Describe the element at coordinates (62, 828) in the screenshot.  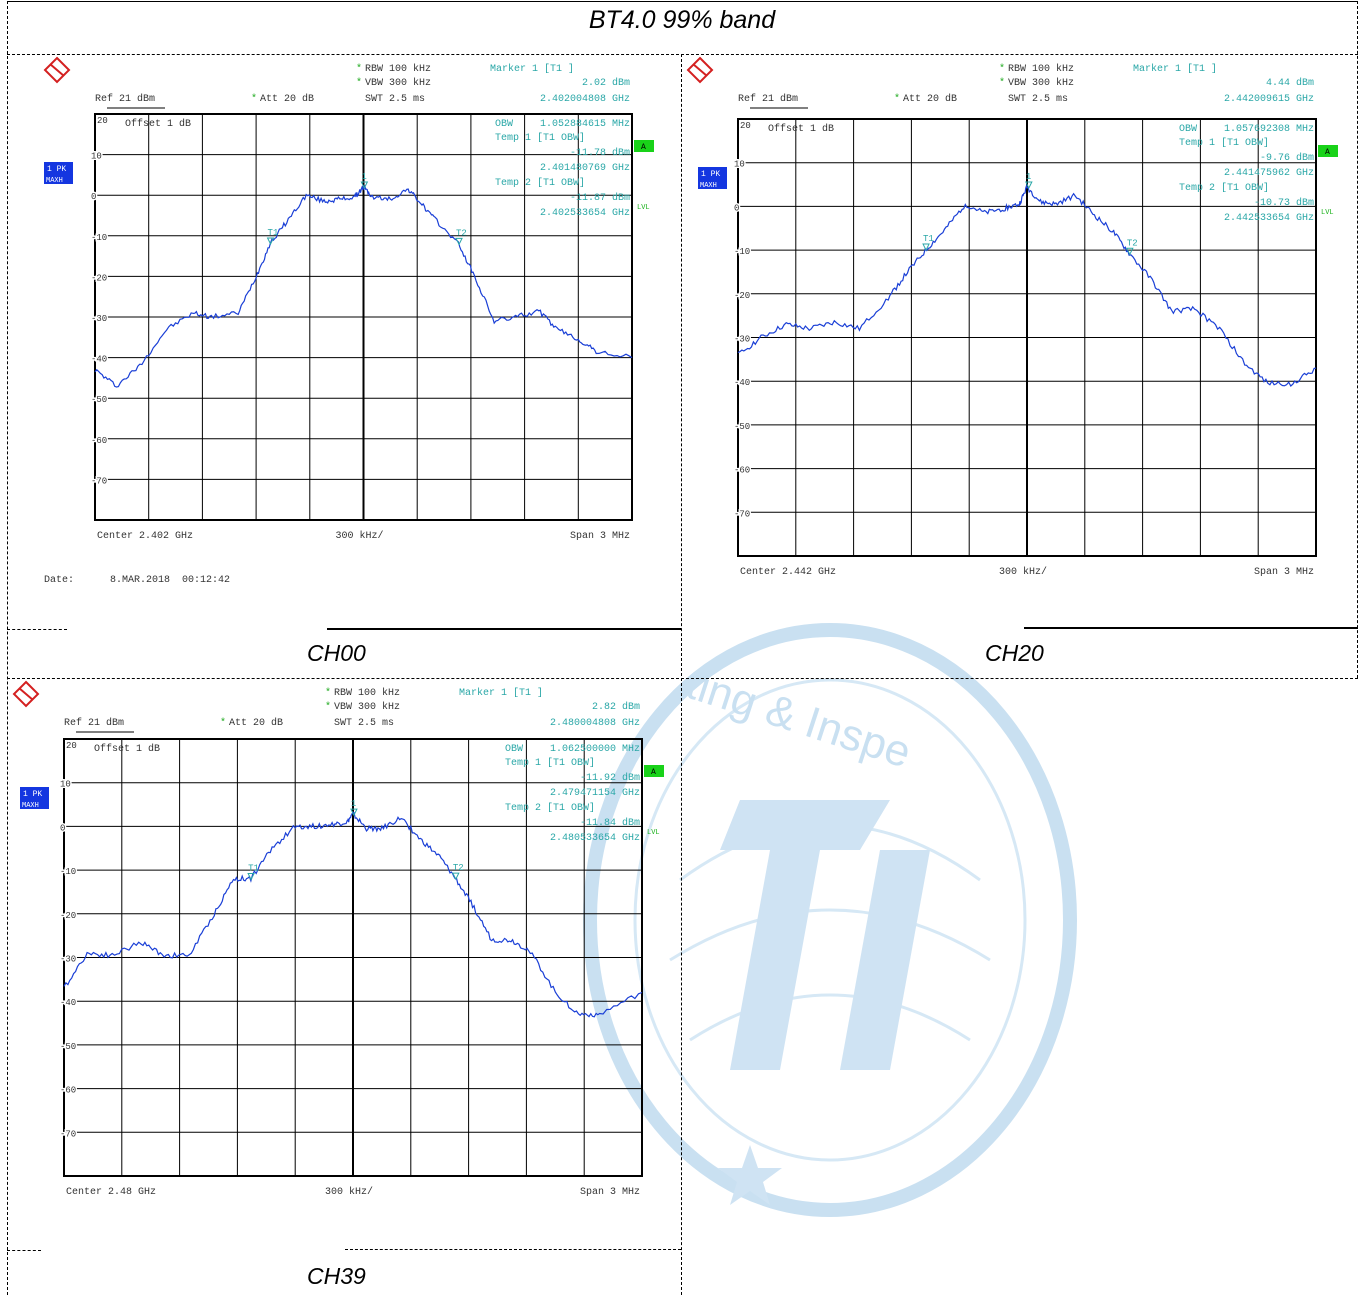
I see `y-tick-label: 0` at that location.